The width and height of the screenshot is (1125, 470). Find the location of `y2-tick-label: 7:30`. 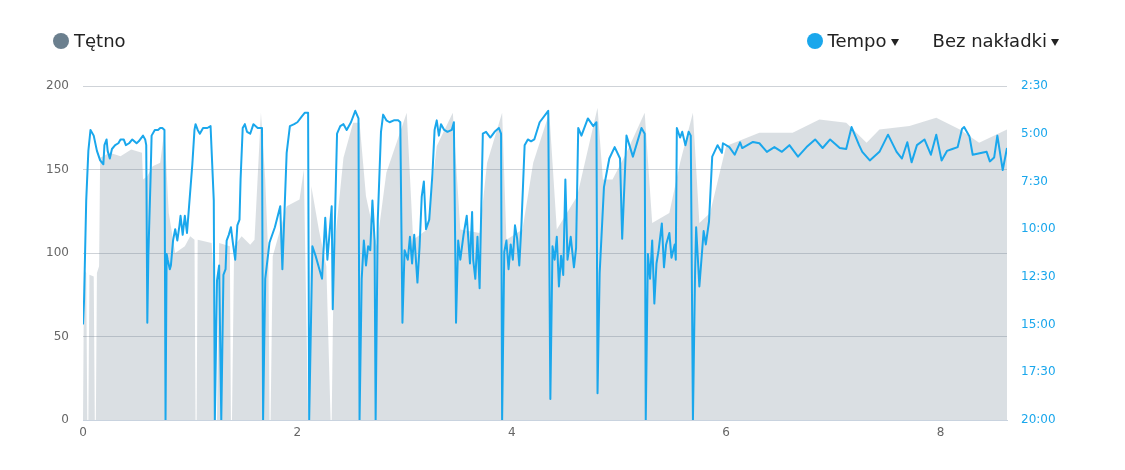

y2-tick-label: 7:30 is located at coordinates (1034, 180).